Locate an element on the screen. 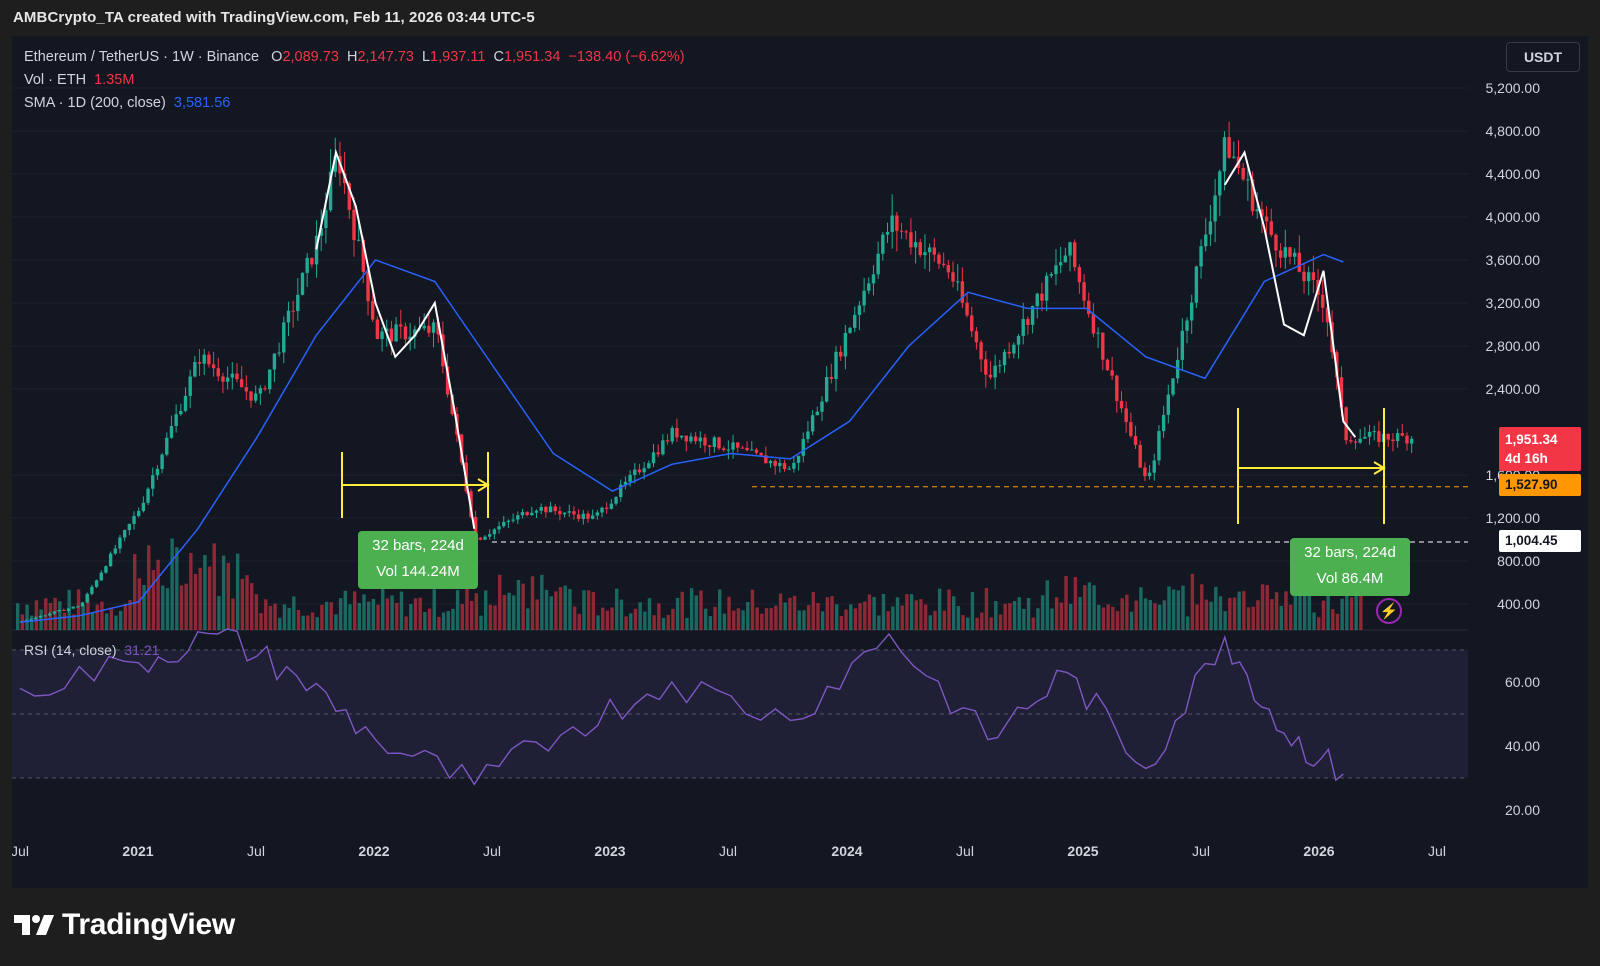 This screenshot has width=1600, height=966. measure-callout-2: 32 bars, 224d Vol 86.4M is located at coordinates (1350, 567).